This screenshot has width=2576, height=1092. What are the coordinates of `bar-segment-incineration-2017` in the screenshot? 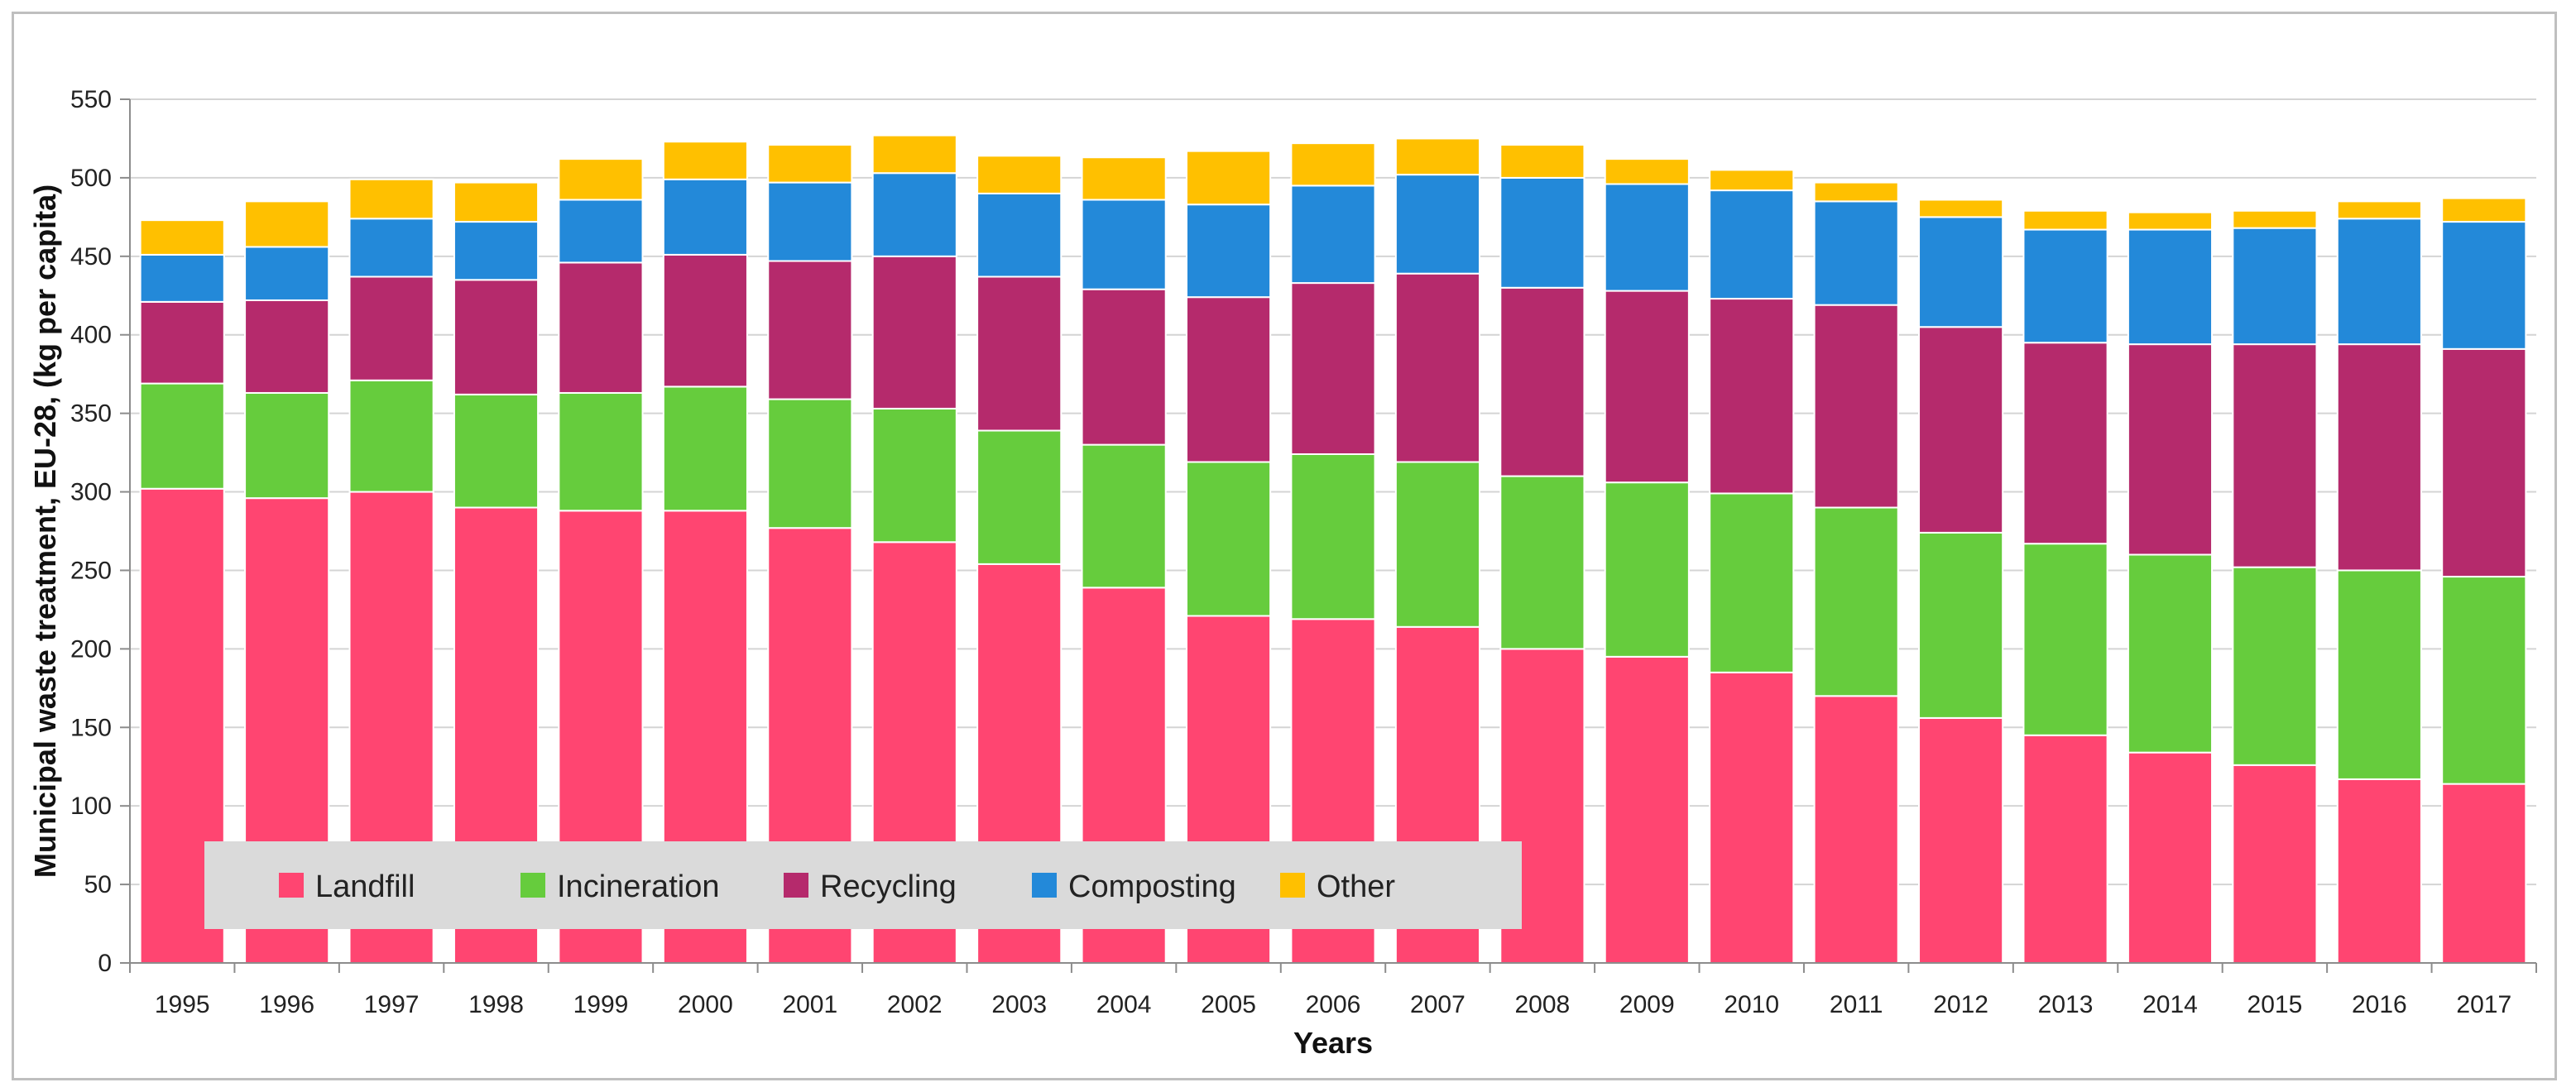 It's located at (2484, 680).